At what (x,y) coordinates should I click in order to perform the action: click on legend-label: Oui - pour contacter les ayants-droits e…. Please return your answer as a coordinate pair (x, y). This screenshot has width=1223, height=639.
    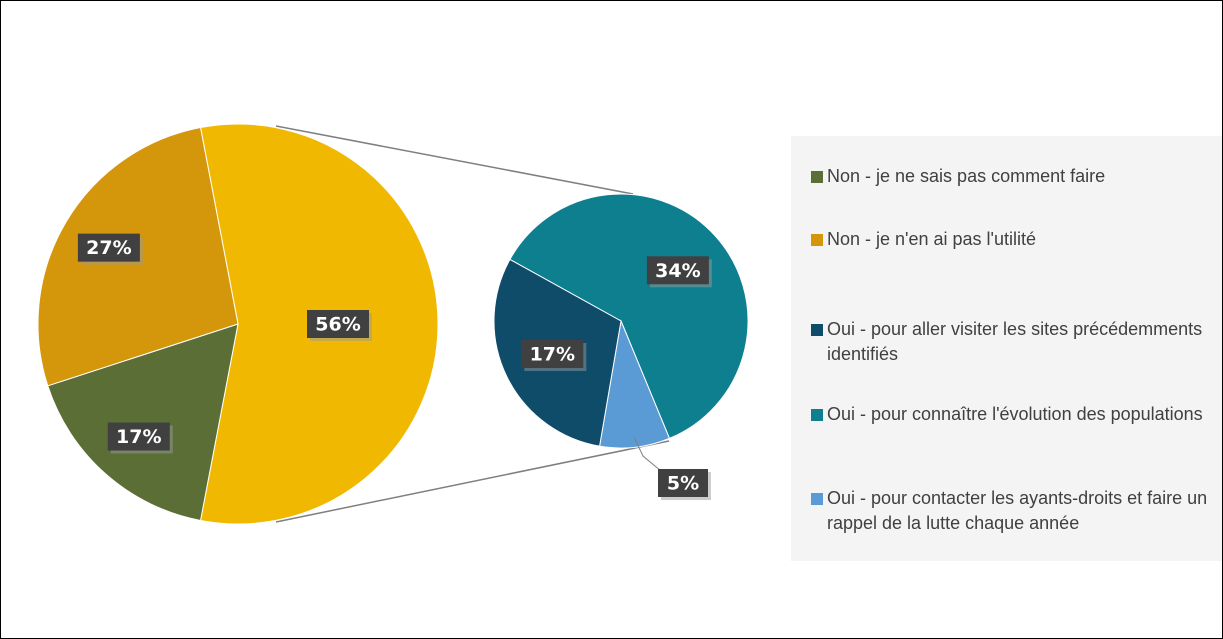
    Looking at the image, I should click on (1017, 510).